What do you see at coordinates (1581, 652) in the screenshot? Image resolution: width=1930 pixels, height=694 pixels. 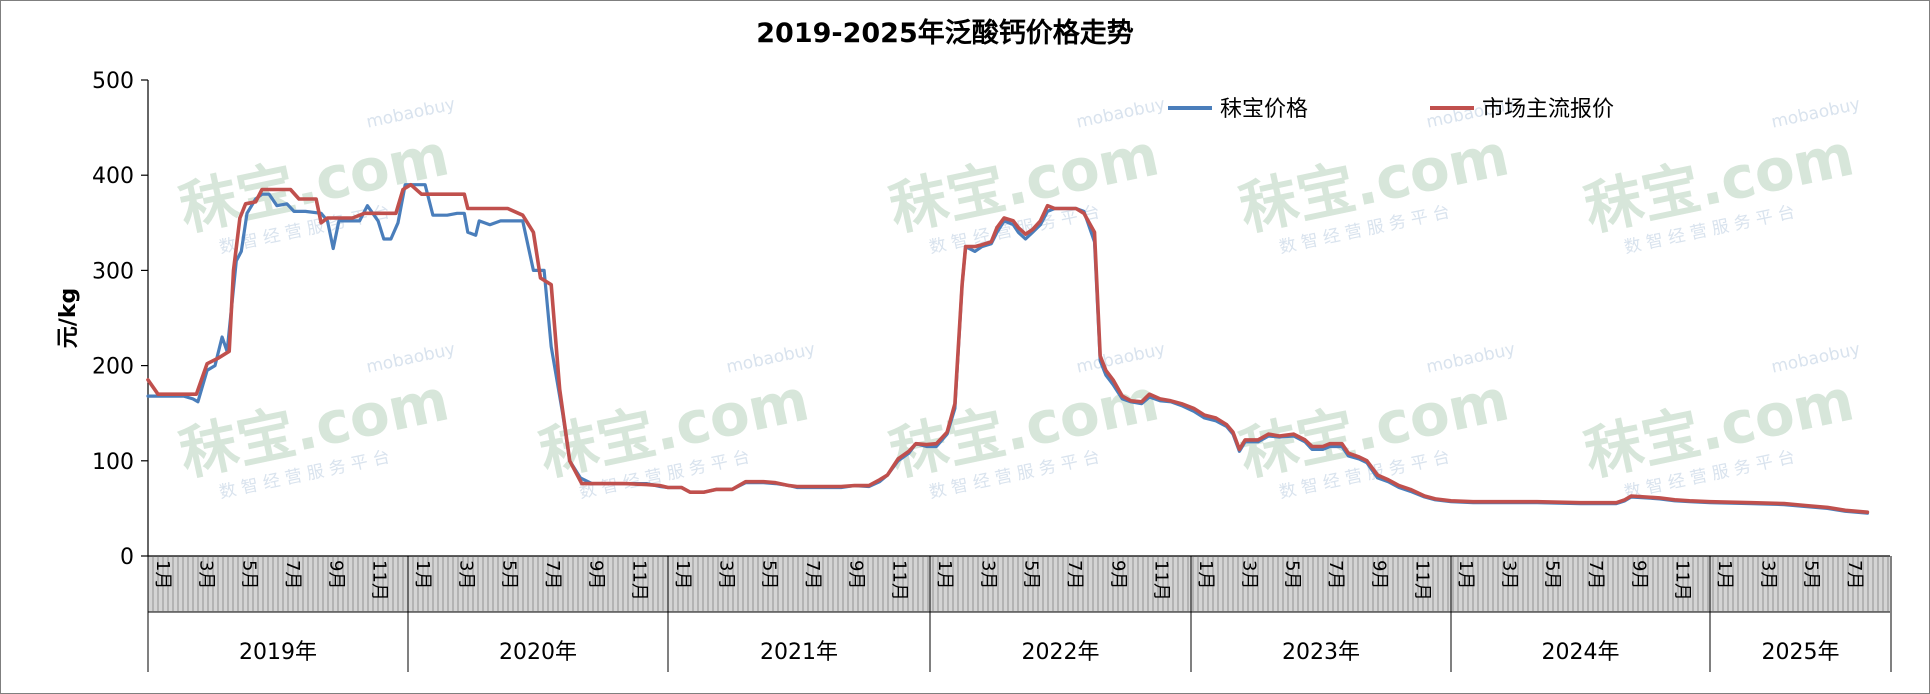 I see `x-year-label: 2024年` at bounding box center [1581, 652].